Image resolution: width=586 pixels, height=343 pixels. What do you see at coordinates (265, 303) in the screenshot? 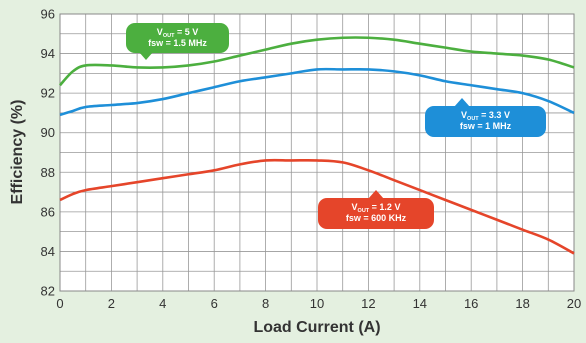
I see `x-tick-label: 8` at bounding box center [265, 303].